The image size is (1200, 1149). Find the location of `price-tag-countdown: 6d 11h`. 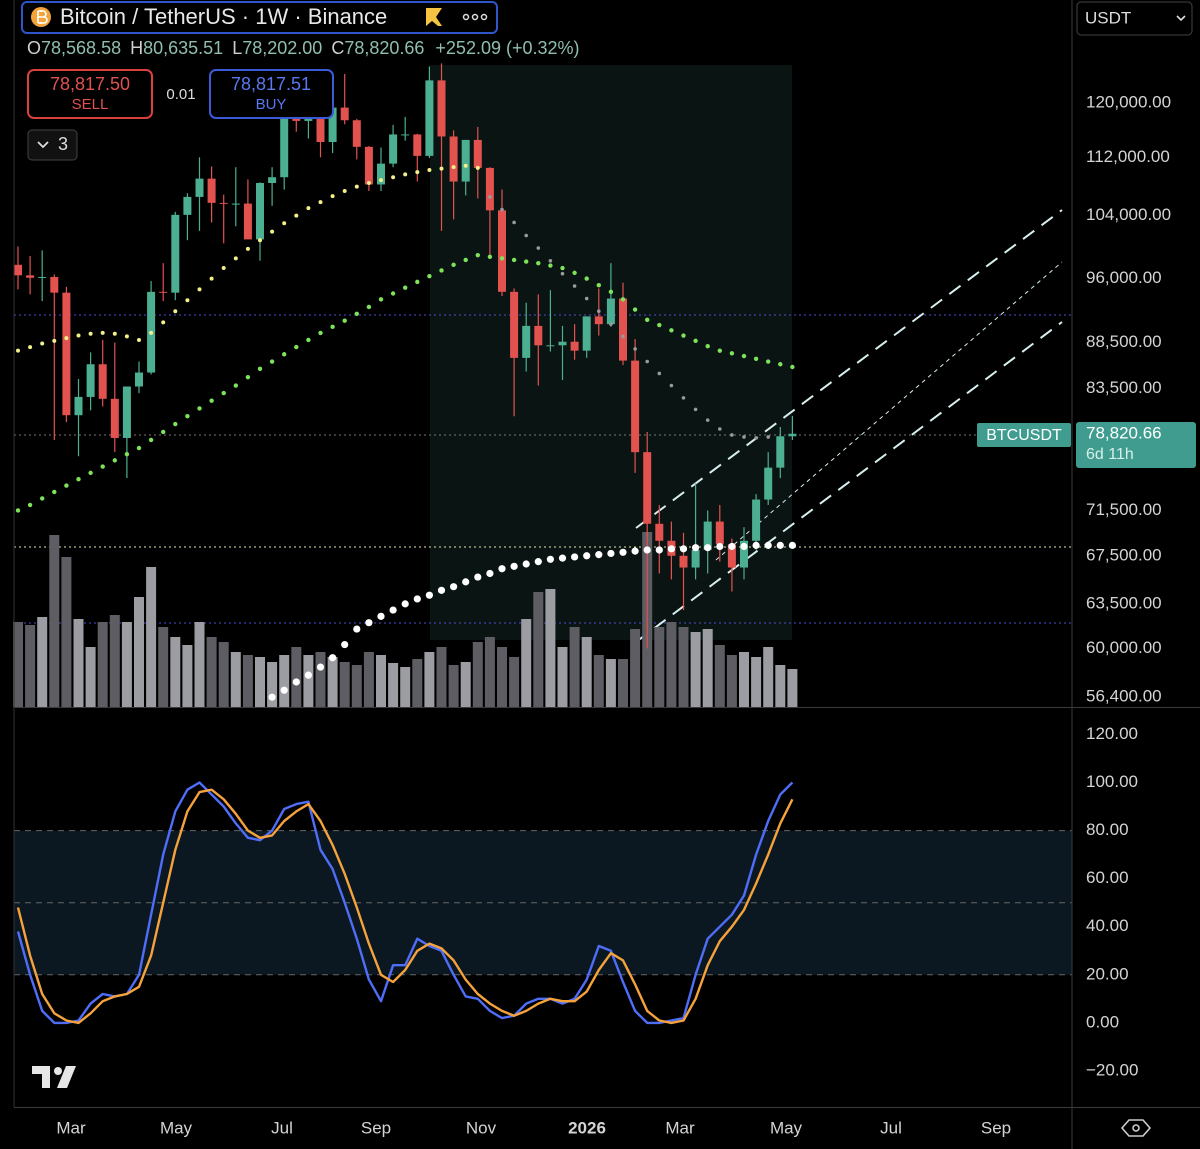

price-tag-countdown: 6d 11h is located at coordinates (1110, 454).